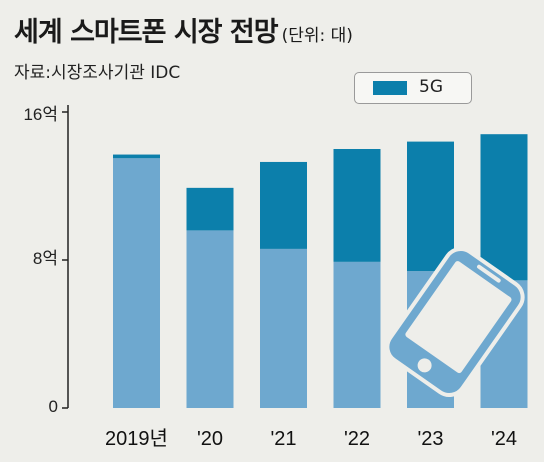 Image resolution: width=544 pixels, height=462 pixels. Describe the element at coordinates (283, 439) in the screenshot. I see `x-tick-label-2: '21` at that location.